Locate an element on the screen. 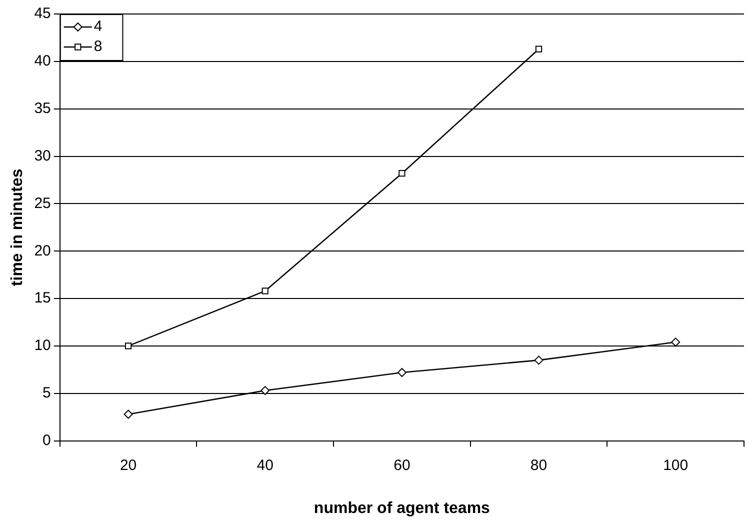 The height and width of the screenshot is (526, 749). x-axis-title: number of agent teams is located at coordinates (402, 508).